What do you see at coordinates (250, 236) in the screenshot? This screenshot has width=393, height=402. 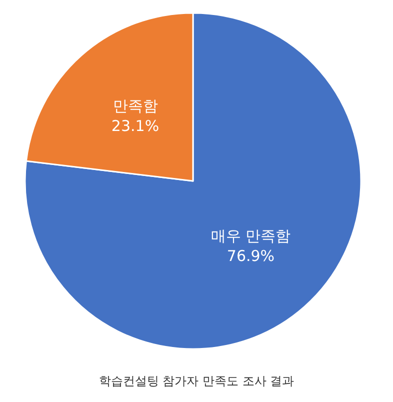 I see `slice-label: 매우 만족함` at bounding box center [250, 236].